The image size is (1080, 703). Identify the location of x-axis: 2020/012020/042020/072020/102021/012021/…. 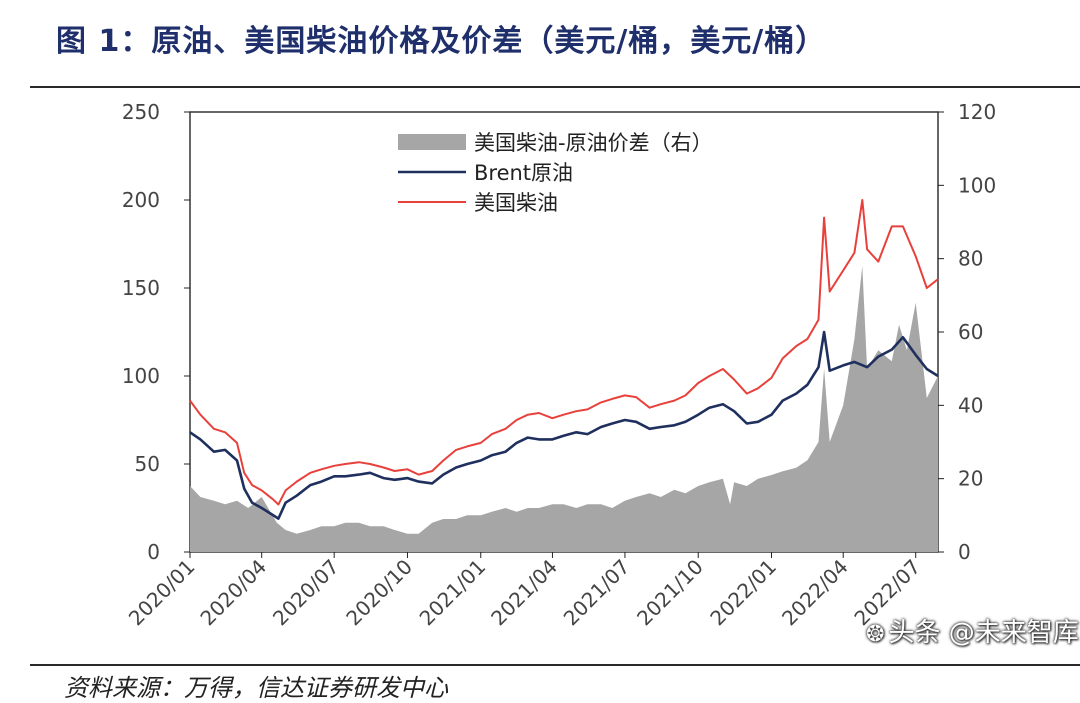
(524, 591).